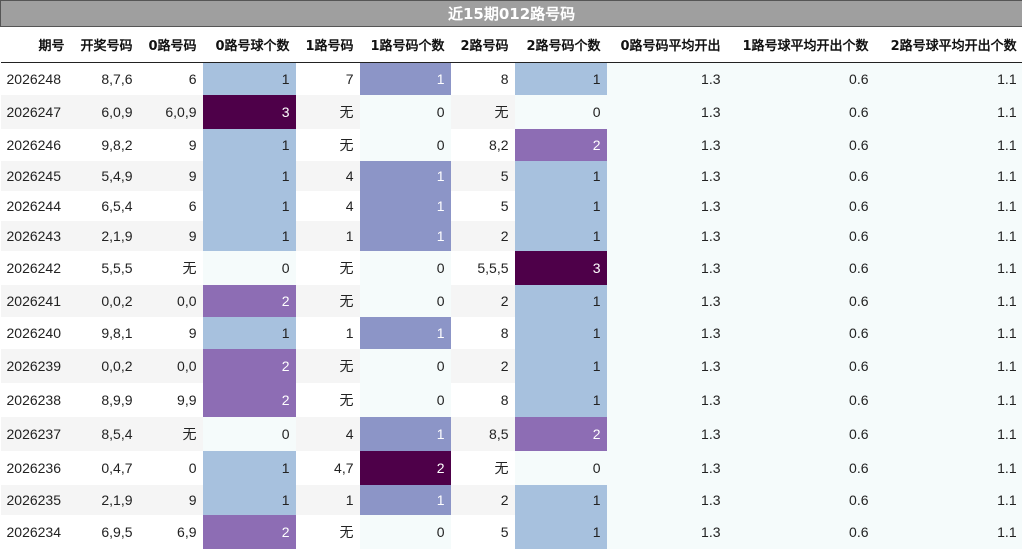 The height and width of the screenshot is (549, 1022). What do you see at coordinates (35, 144) in the screenshot?
I see `cell-period: 2026246` at bounding box center [35, 144].